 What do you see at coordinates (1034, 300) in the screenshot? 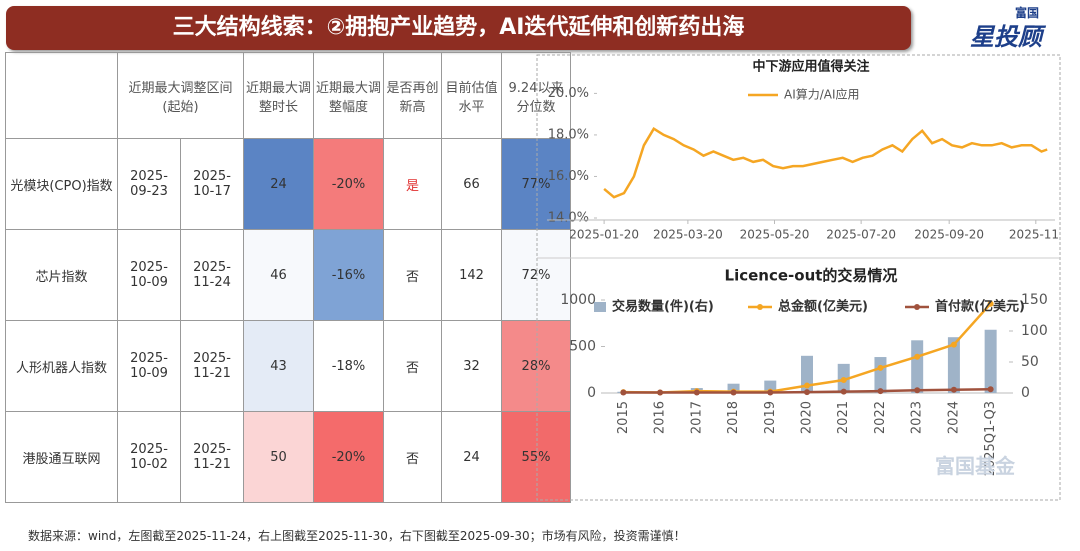
I see `y2-tick-label: 150` at bounding box center [1034, 300].